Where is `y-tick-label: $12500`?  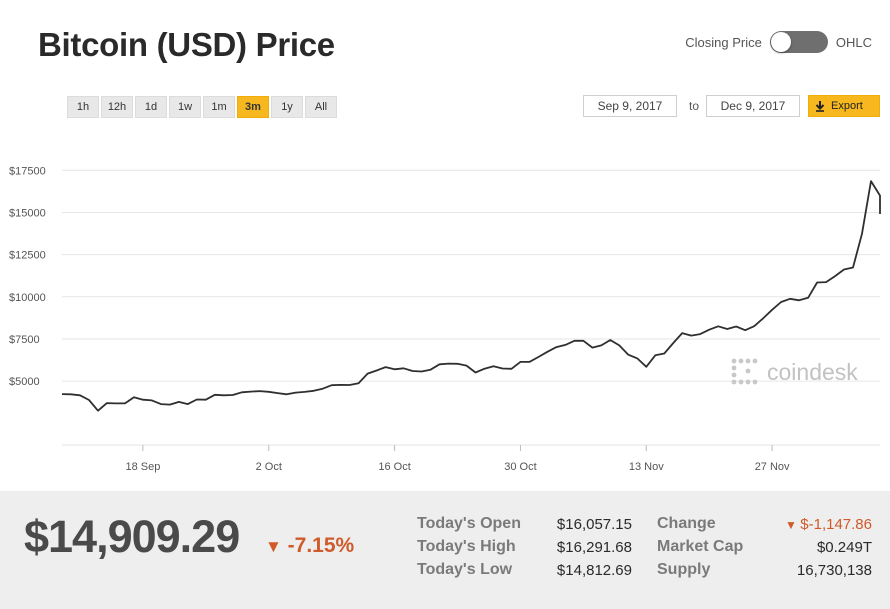 y-tick-label: $12500 is located at coordinates (27, 256).